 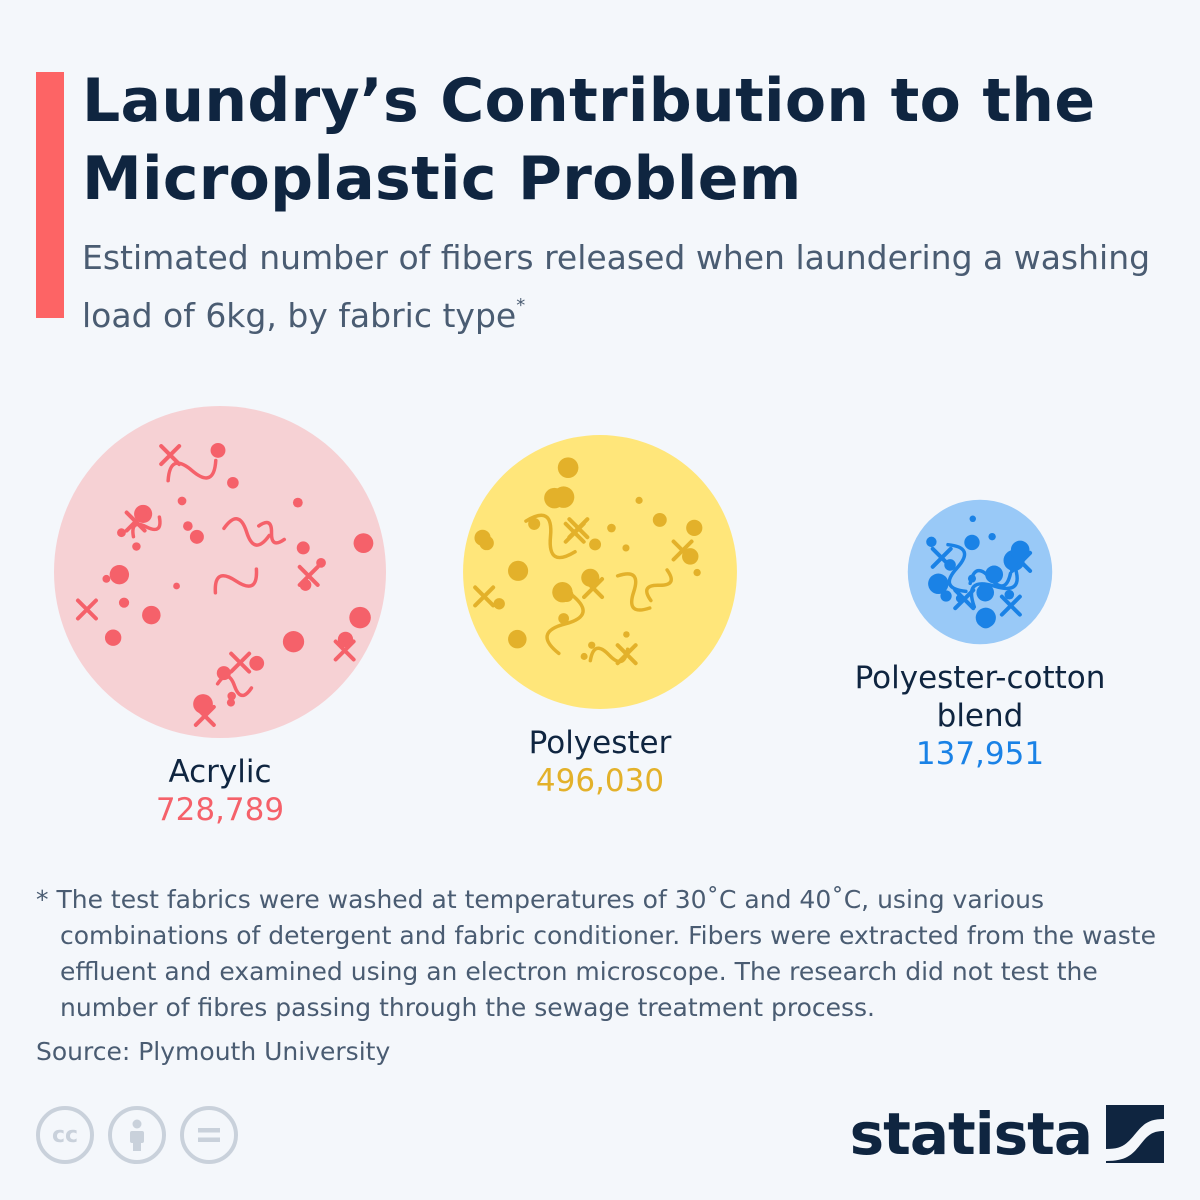 What do you see at coordinates (220, 810) in the screenshot?
I see `bubble-value-acrylic: 728,789` at bounding box center [220, 810].